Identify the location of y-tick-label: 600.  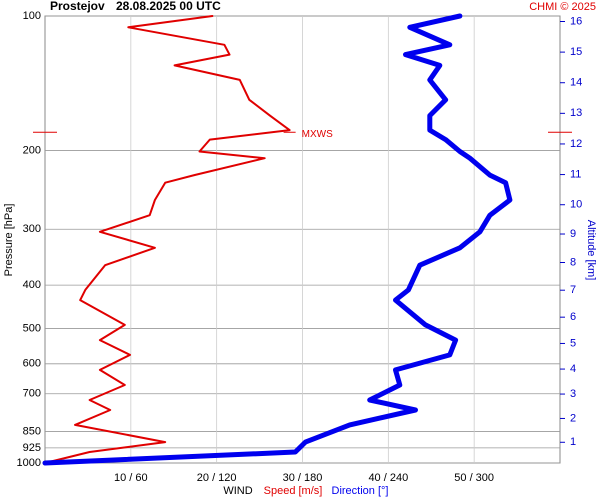
(32, 364).